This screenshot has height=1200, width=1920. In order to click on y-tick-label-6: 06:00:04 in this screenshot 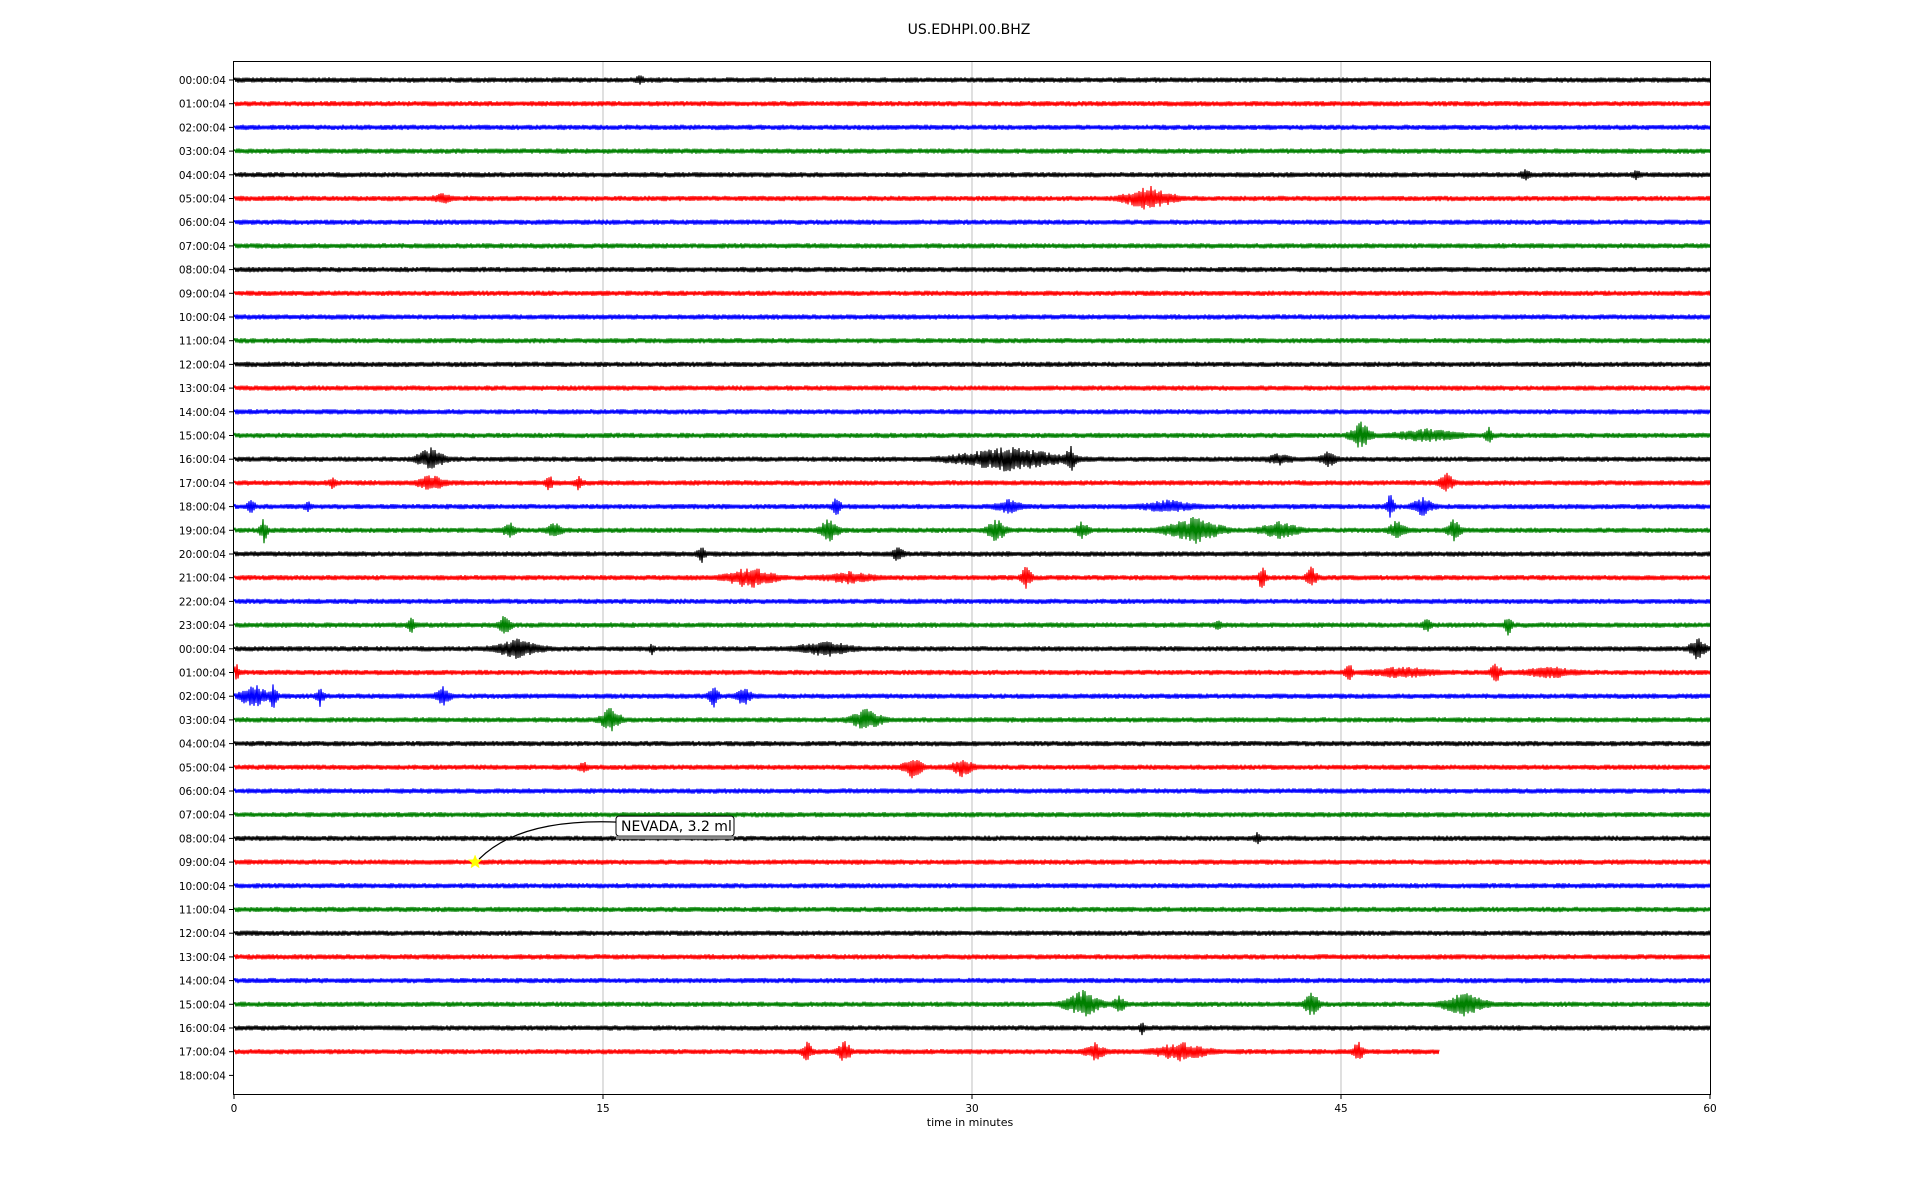, I will do `click(202, 223)`.